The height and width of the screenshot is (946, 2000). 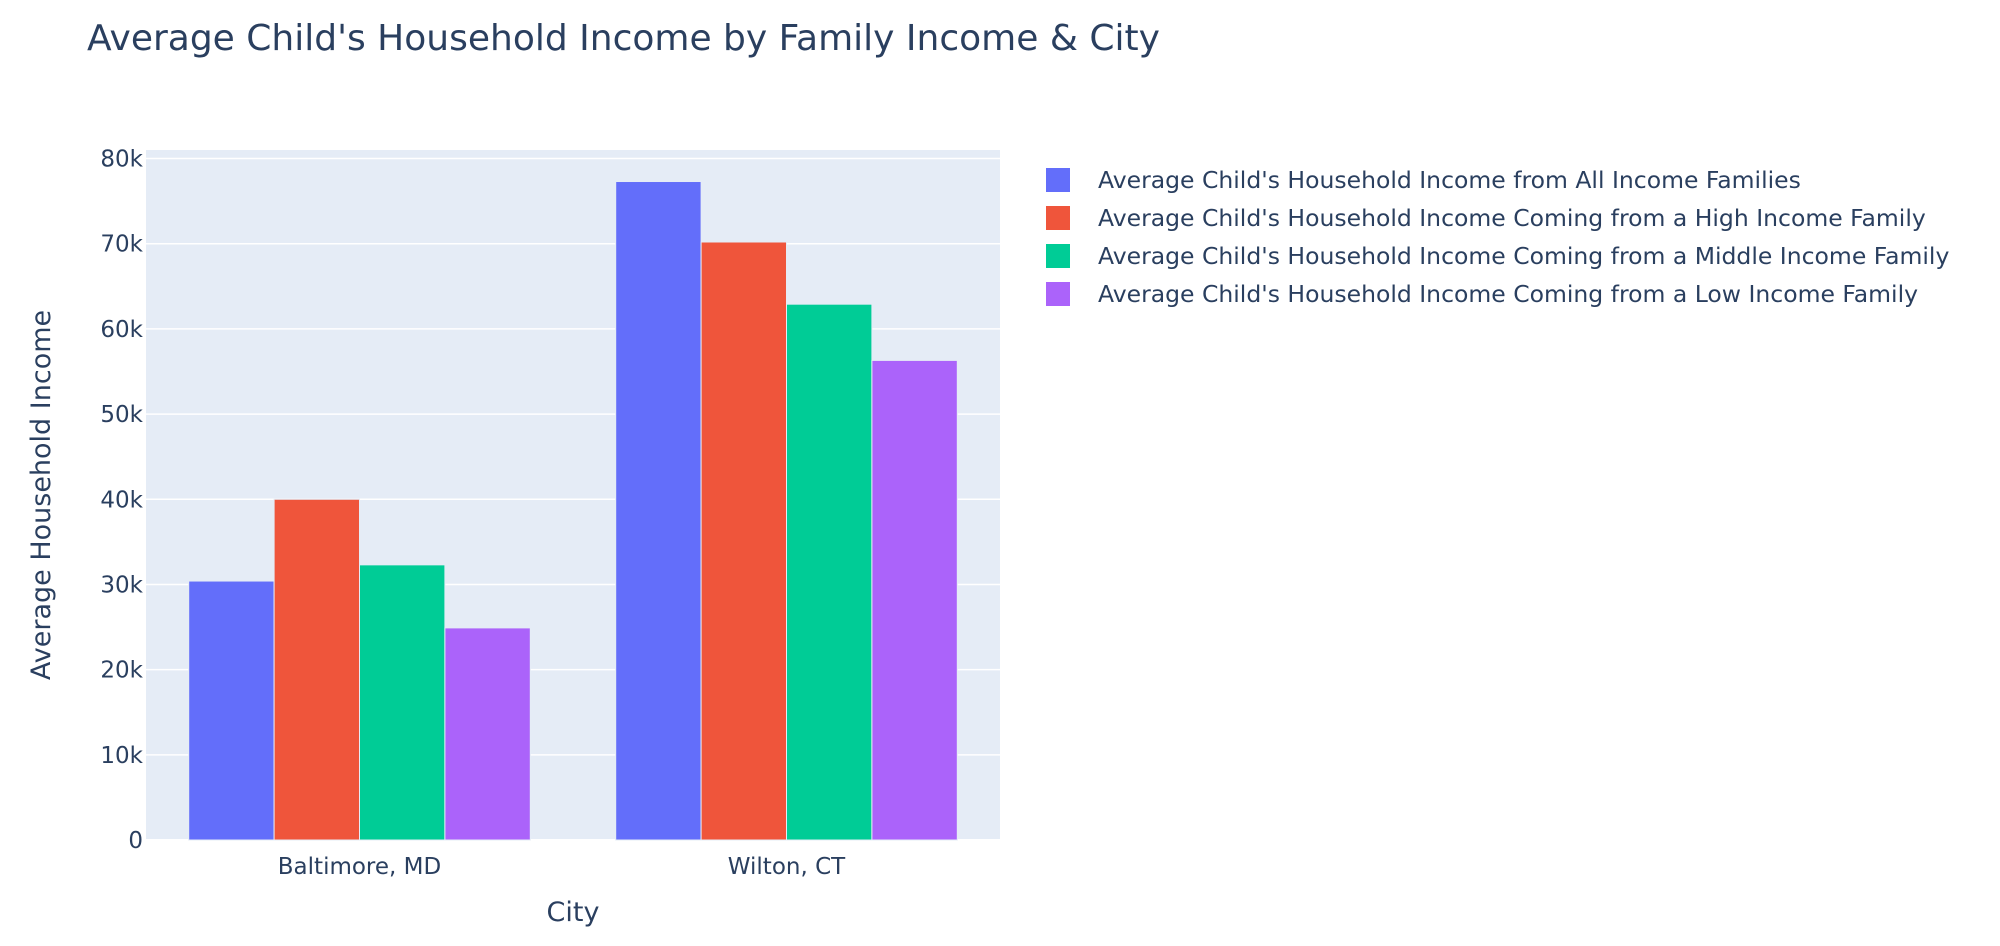 What do you see at coordinates (121, 585) in the screenshot?
I see `y-tick-label: 30k` at bounding box center [121, 585].